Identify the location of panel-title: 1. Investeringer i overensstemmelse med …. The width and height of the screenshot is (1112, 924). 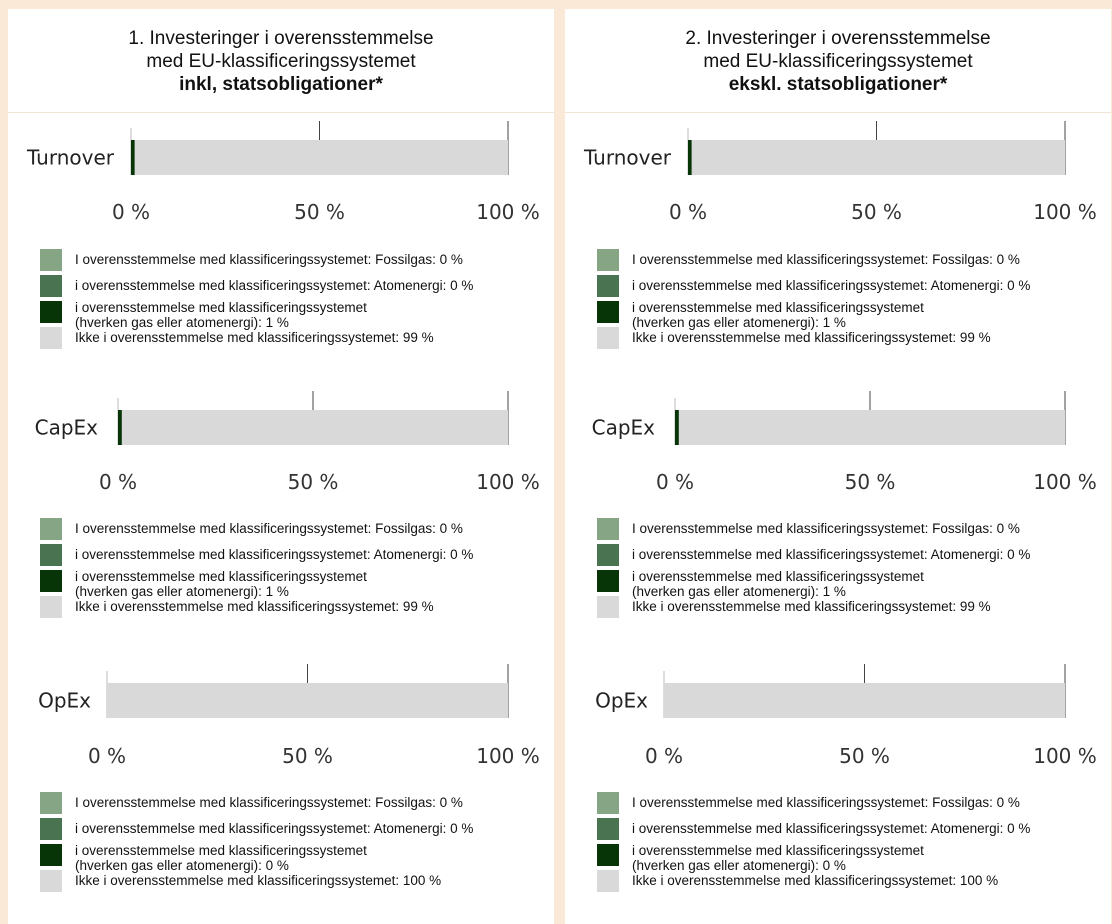
(281, 61).